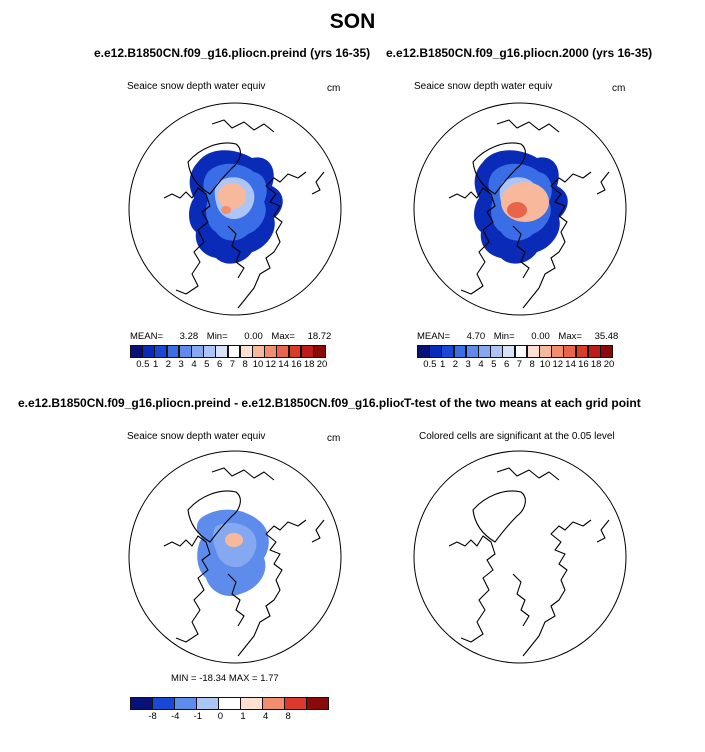 This screenshot has width=705, height=752. I want to click on panel-1-colorbar, so click(228, 351).